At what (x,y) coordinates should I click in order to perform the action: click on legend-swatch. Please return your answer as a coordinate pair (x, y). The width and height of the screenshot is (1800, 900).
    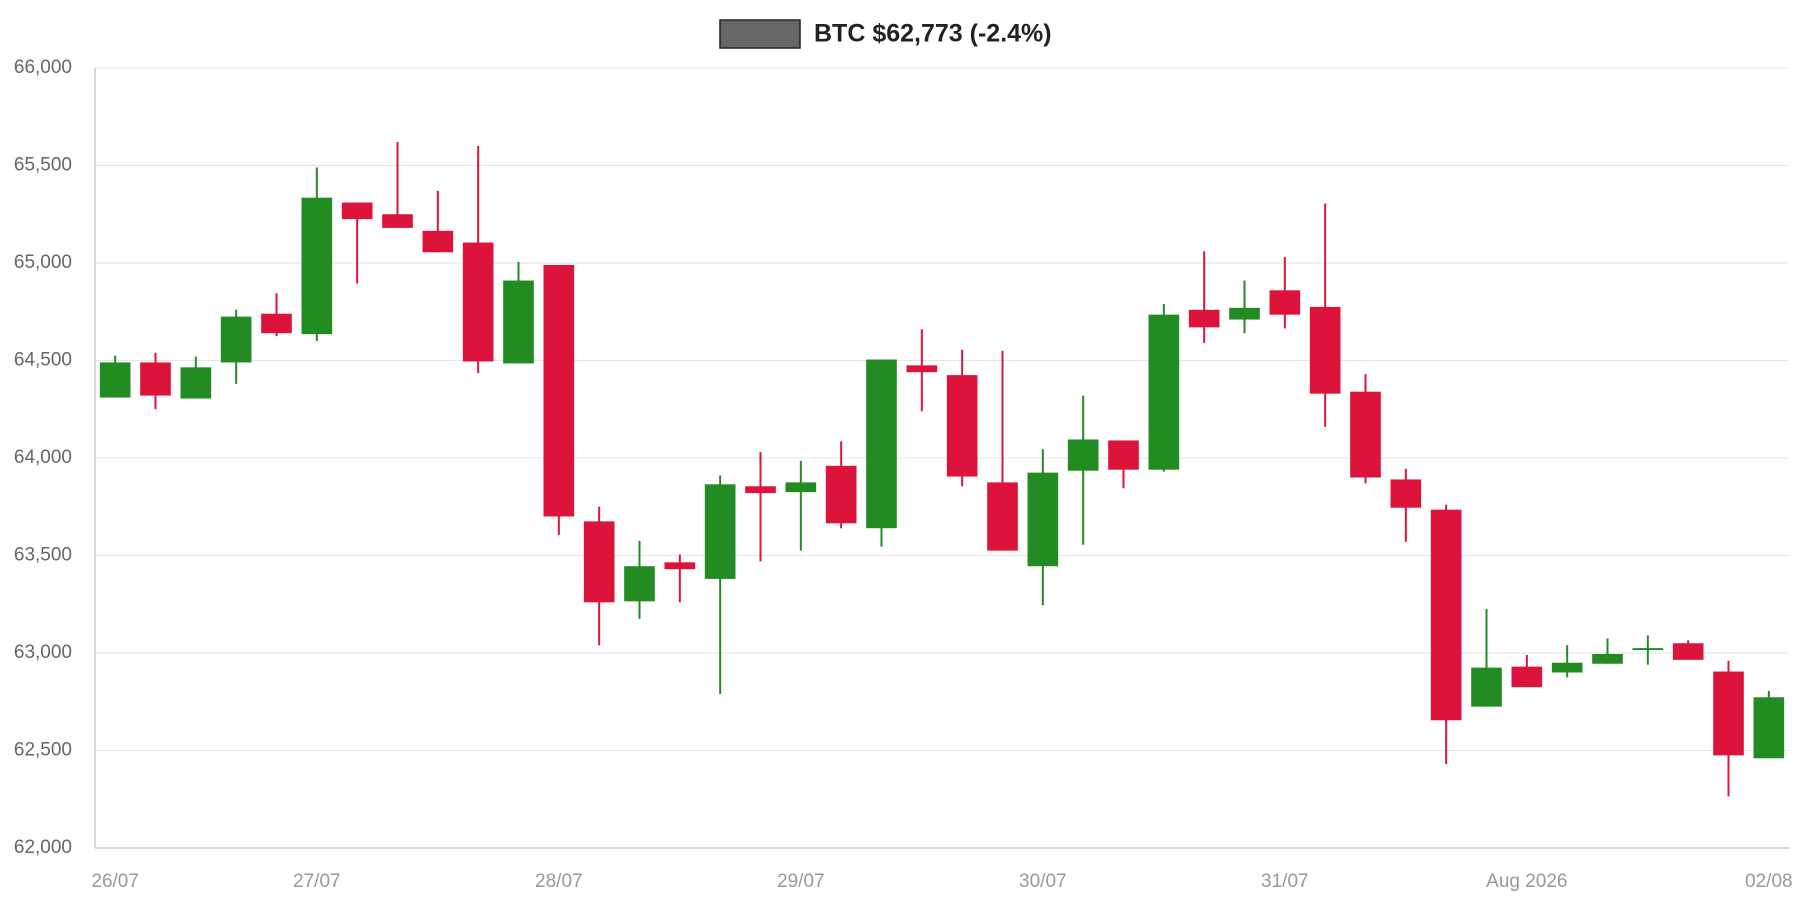
    Looking at the image, I should click on (760, 34).